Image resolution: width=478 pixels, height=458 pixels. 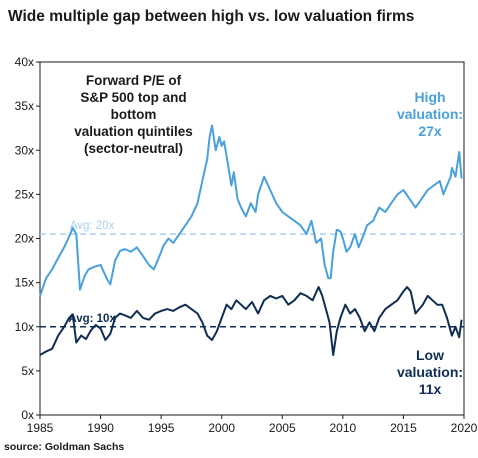 What do you see at coordinates (100, 428) in the screenshot?
I see `x-tick-label: 1990` at bounding box center [100, 428].